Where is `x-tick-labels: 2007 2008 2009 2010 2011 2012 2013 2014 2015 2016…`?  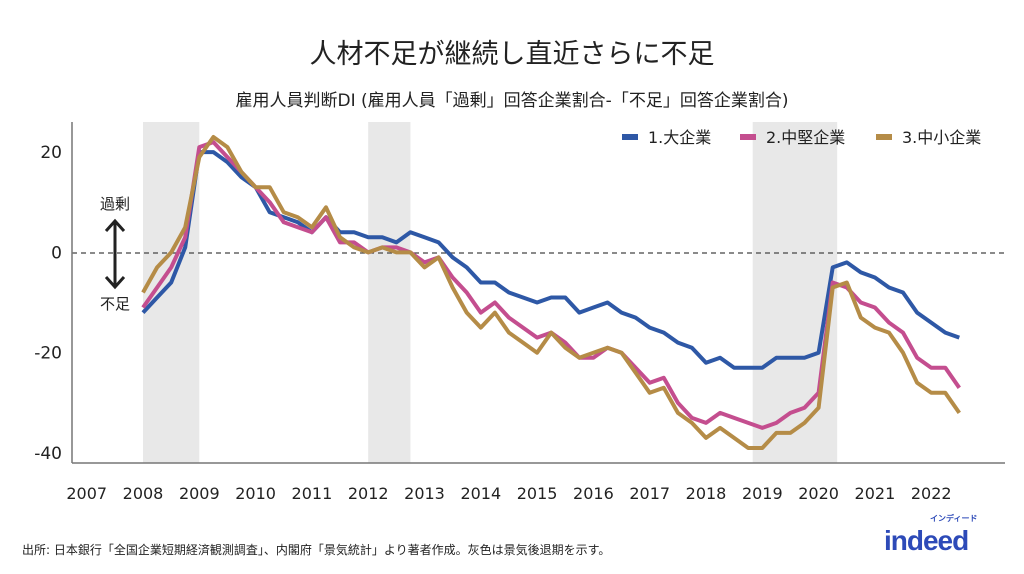 x-tick-labels: 2007 2008 2009 2010 2011 2012 2013 2014 2015 2016… is located at coordinates (508, 493).